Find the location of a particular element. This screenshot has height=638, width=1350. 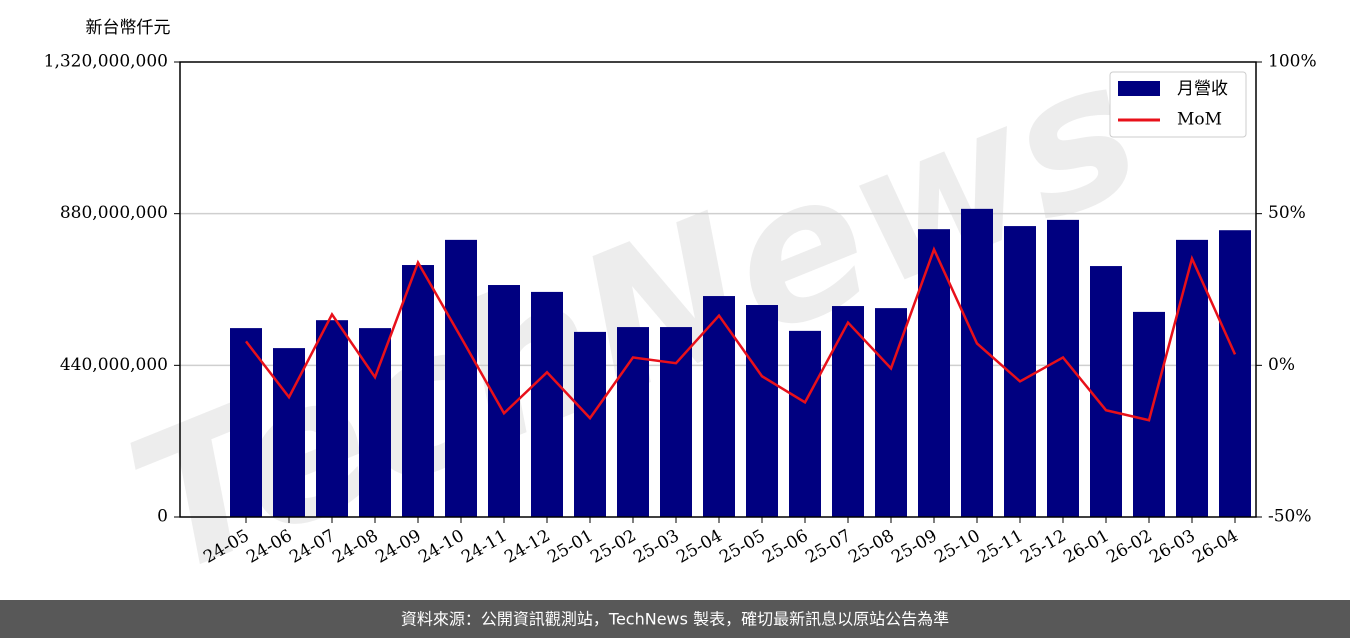

footer-text: 資料來源：公開資訊觀測站，TechNews 製表，確切最新訊息以原站公告為準 is located at coordinates (675, 619).